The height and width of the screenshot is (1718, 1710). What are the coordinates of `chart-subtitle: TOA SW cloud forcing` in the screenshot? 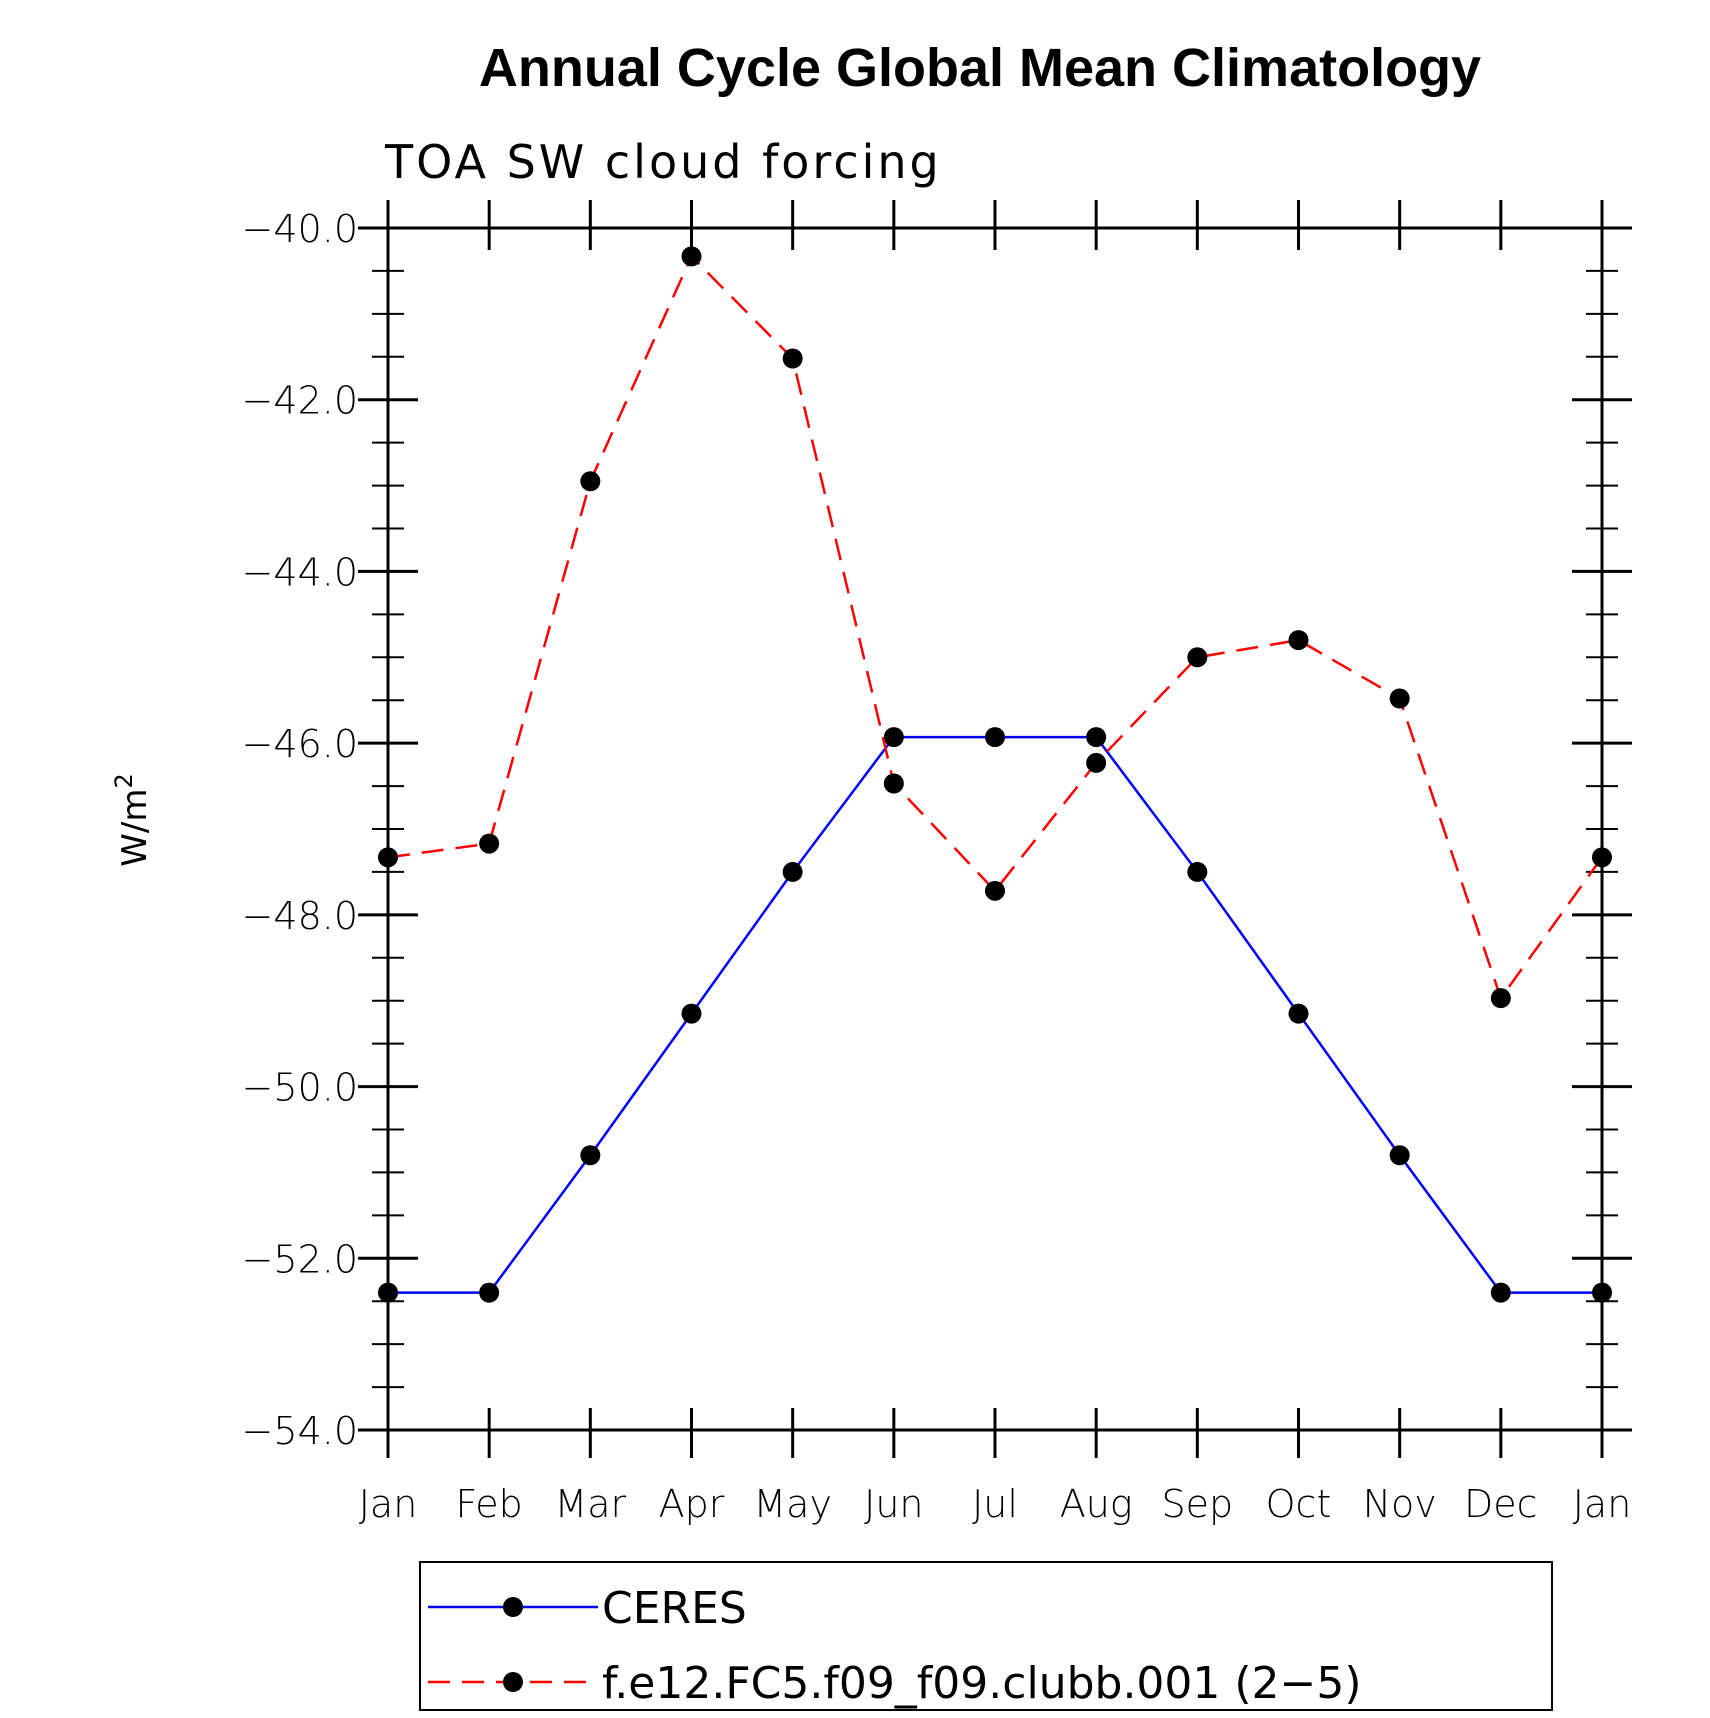 It's located at (663, 162).